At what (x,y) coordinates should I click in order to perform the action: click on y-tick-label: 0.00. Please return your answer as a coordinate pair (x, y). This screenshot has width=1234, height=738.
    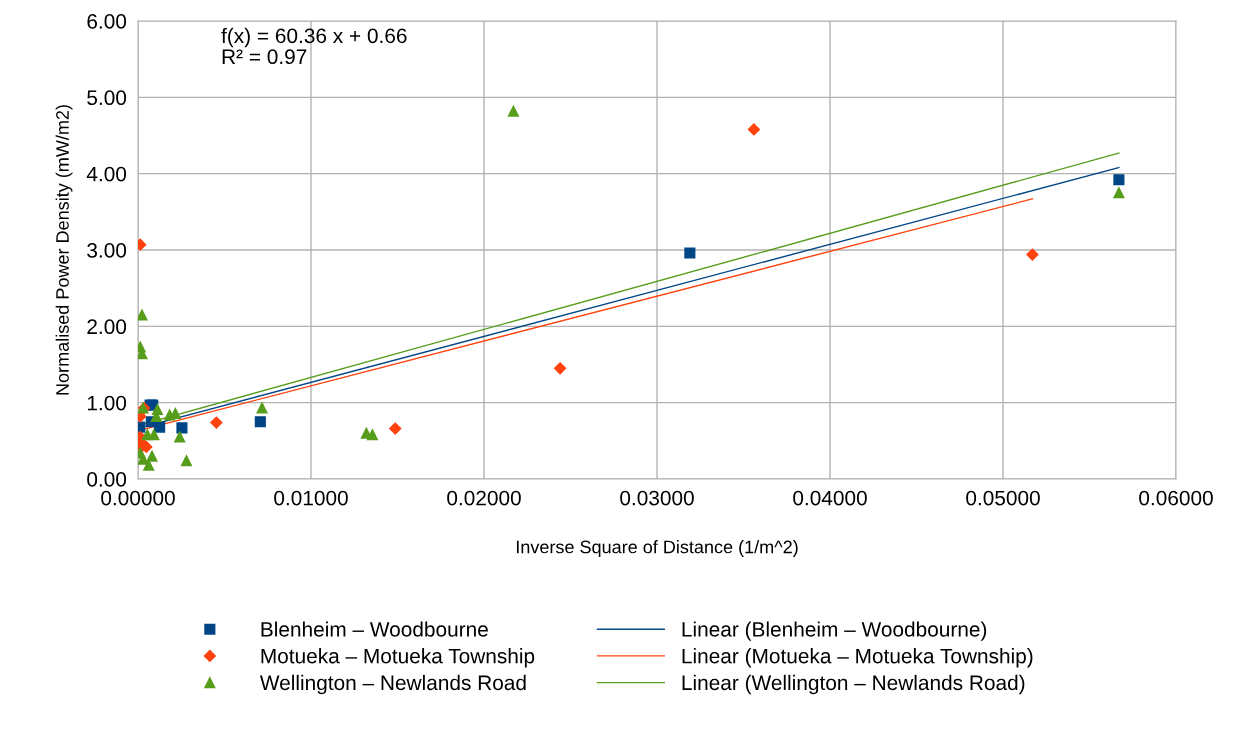
    Looking at the image, I should click on (107, 479).